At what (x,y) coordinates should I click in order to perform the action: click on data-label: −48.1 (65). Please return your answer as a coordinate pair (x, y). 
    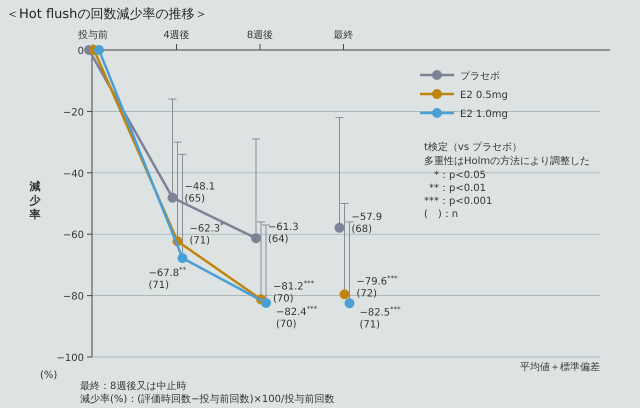
    Looking at the image, I should click on (200, 193).